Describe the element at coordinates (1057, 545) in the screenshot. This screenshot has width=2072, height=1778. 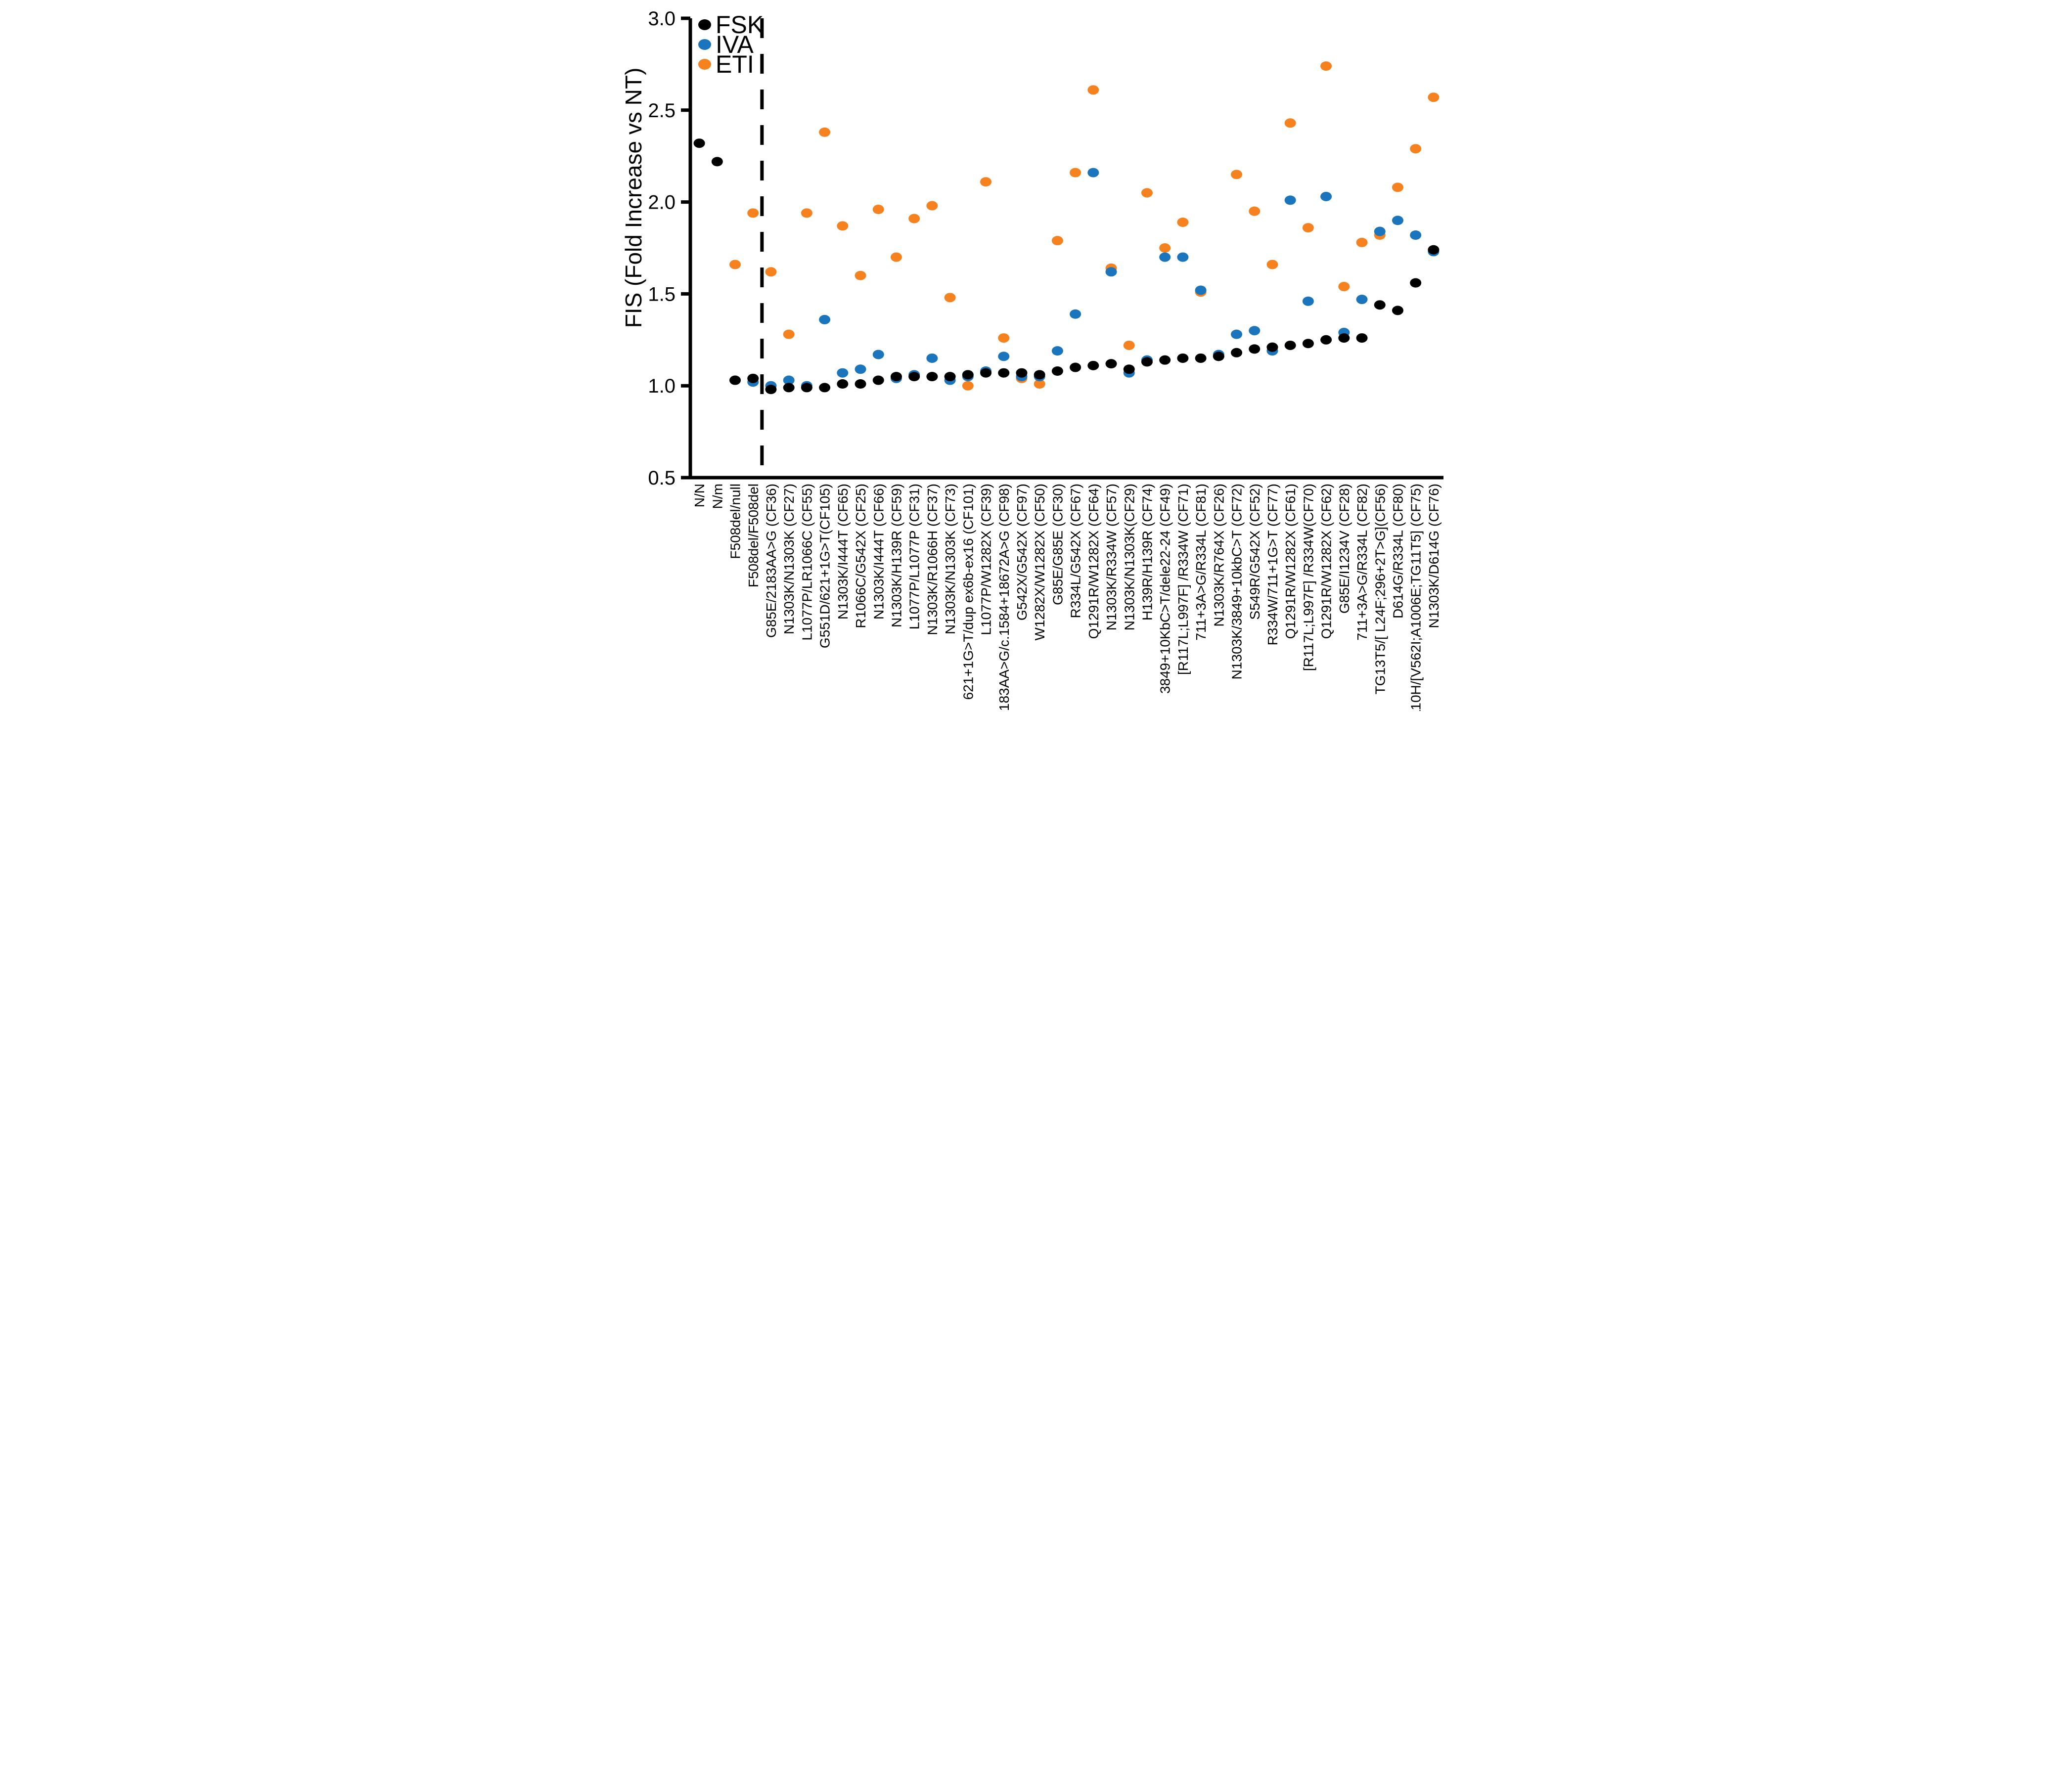
I see `x-tick-label: G85E/G85E (CF30)` at that location.